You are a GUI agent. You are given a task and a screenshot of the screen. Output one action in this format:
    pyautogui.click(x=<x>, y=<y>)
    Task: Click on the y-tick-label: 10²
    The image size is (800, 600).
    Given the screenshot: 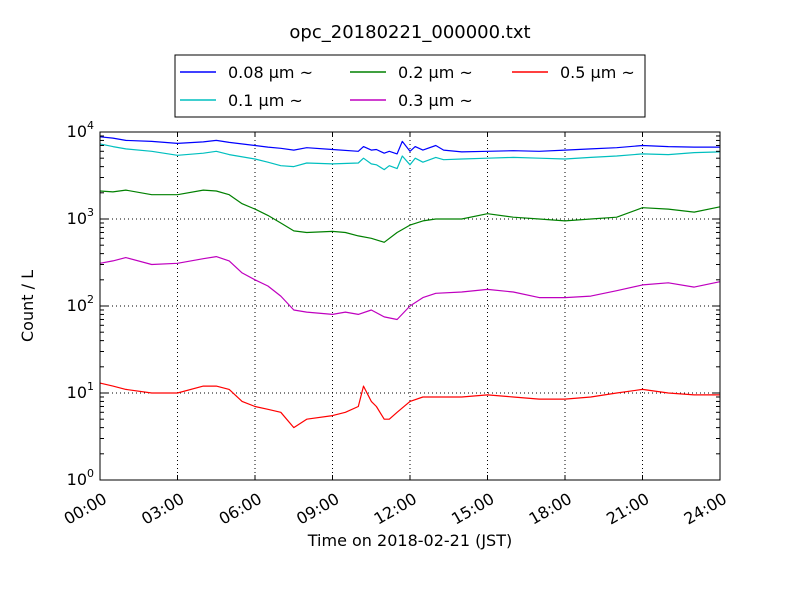 What is the action you would take?
    pyautogui.click(x=80, y=304)
    